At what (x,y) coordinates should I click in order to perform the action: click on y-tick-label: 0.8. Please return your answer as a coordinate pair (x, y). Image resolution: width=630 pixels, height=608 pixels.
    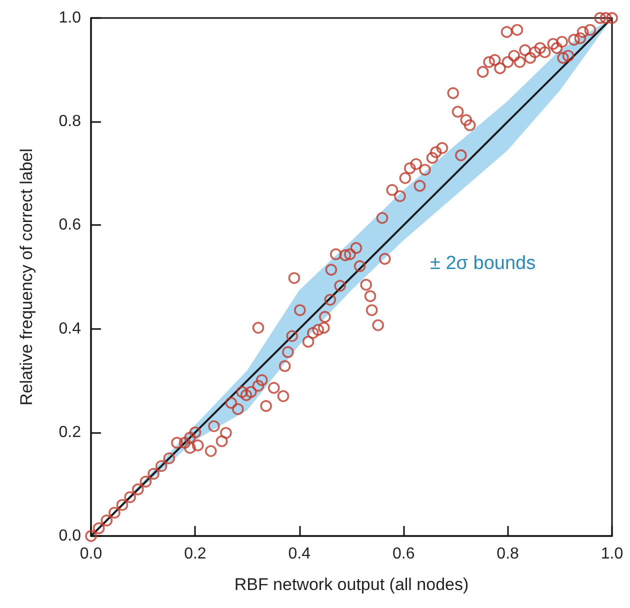
    Looking at the image, I should click on (70, 121).